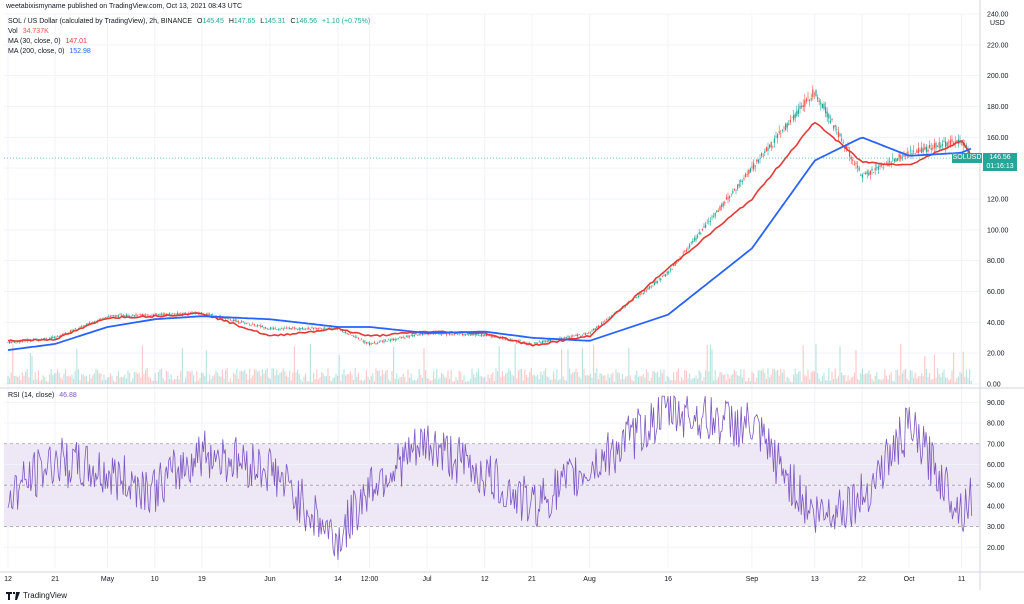 This screenshot has width=1024, height=604. What do you see at coordinates (967, 158) in the screenshot?
I see `symbol-tag: SOLUSD` at bounding box center [967, 158].